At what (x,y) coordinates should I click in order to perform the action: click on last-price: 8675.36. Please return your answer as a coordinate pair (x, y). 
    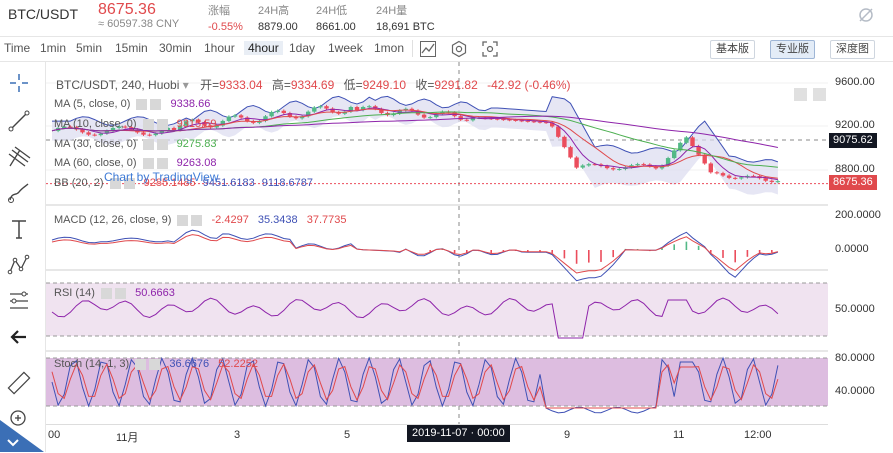
    Looking at the image, I should click on (127, 9).